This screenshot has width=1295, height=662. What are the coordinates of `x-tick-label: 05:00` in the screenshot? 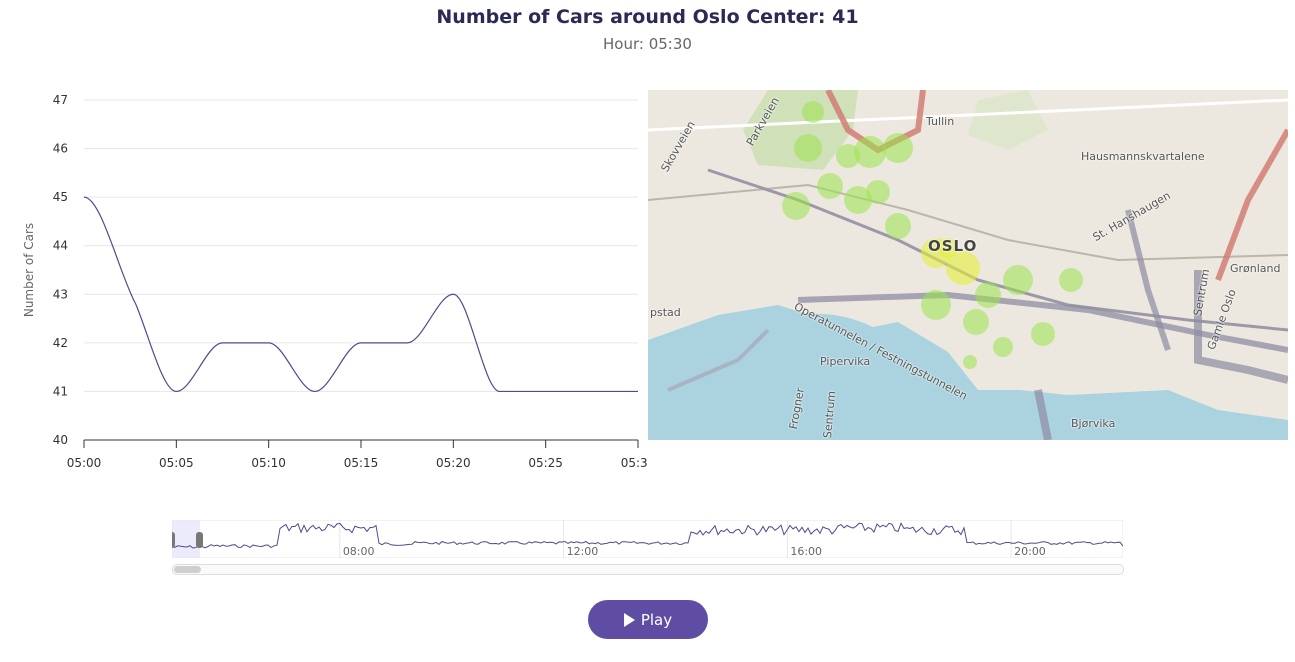 It's located at (84, 463).